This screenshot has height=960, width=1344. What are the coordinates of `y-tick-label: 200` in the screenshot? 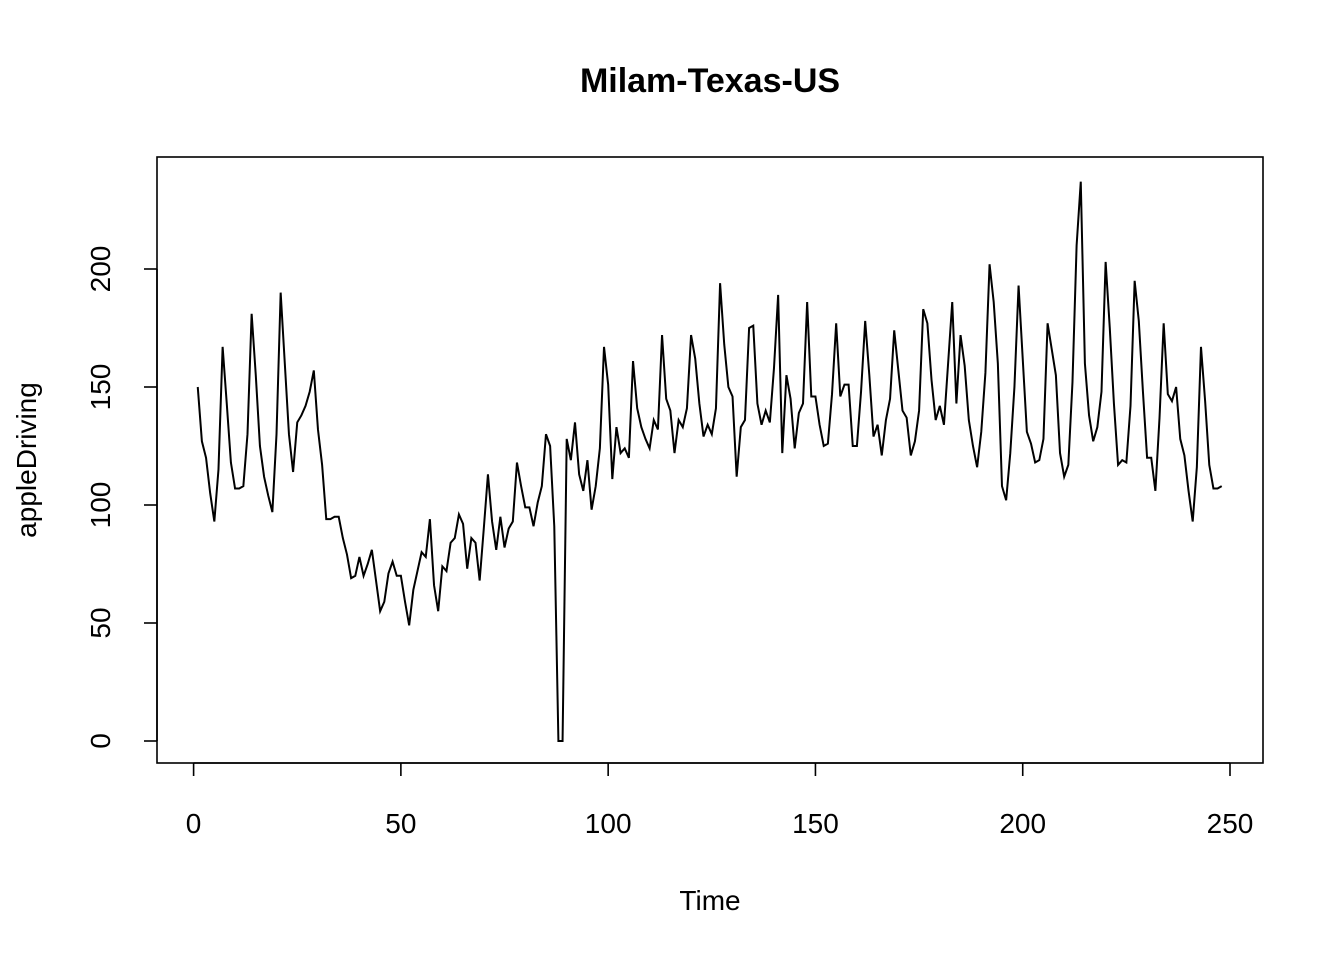 It's located at (100, 269).